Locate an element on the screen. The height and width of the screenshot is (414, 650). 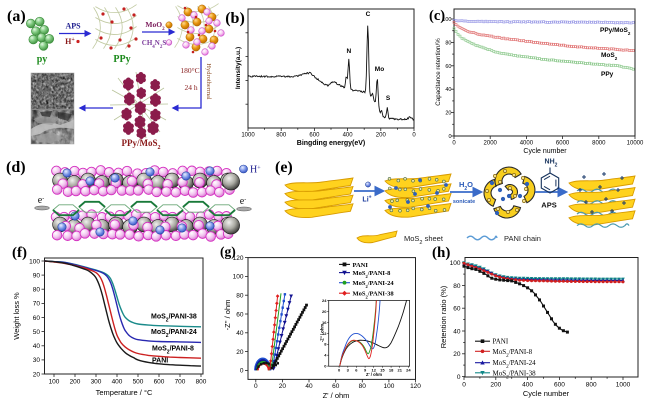
svg-text: 6000 is located at coordinates (563, 144).